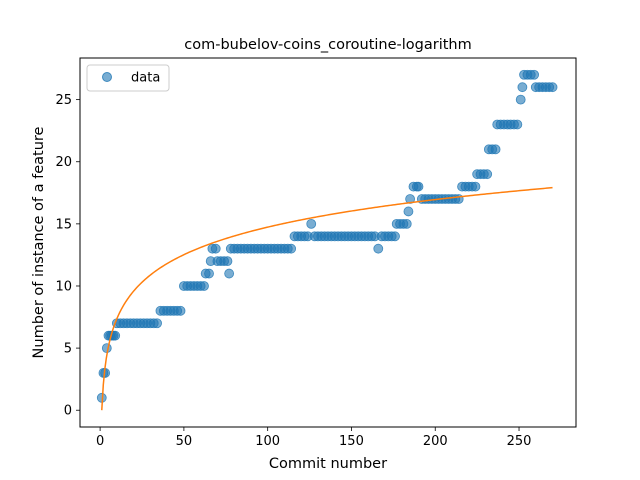  Describe the element at coordinates (63, 224) in the screenshot. I see `y-tick-label: 15` at that location.